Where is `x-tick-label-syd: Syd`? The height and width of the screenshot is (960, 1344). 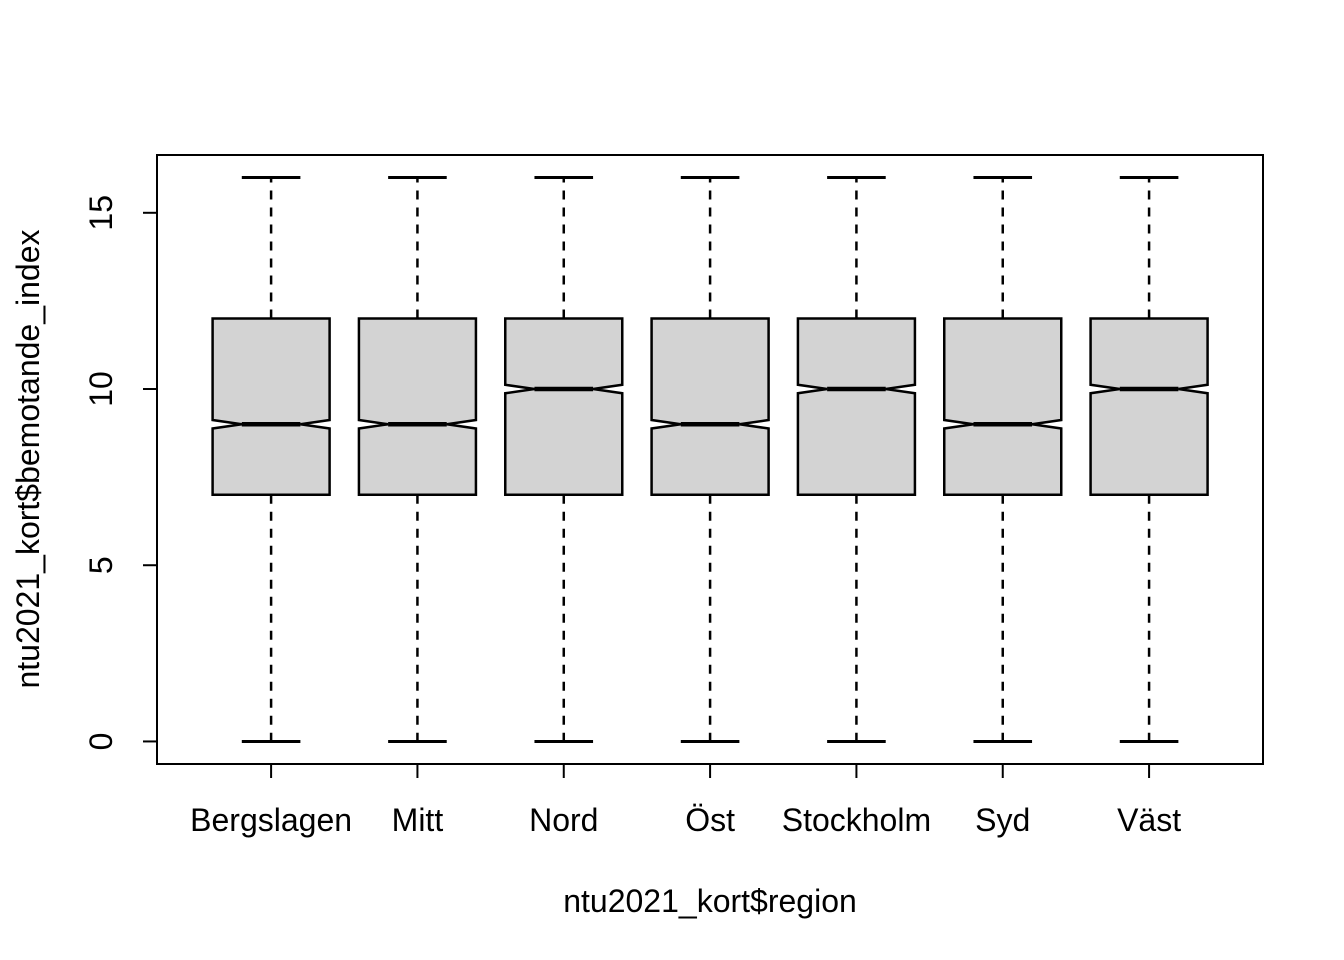
x-tick-label-syd: Syd is located at coordinates (1002, 820).